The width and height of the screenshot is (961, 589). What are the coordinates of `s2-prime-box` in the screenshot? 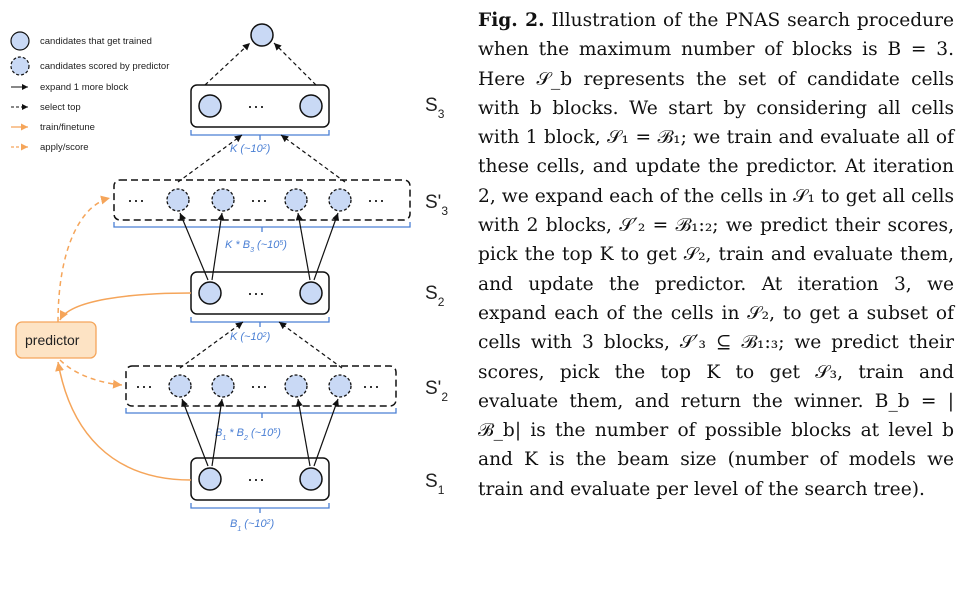 It's located at (261, 386).